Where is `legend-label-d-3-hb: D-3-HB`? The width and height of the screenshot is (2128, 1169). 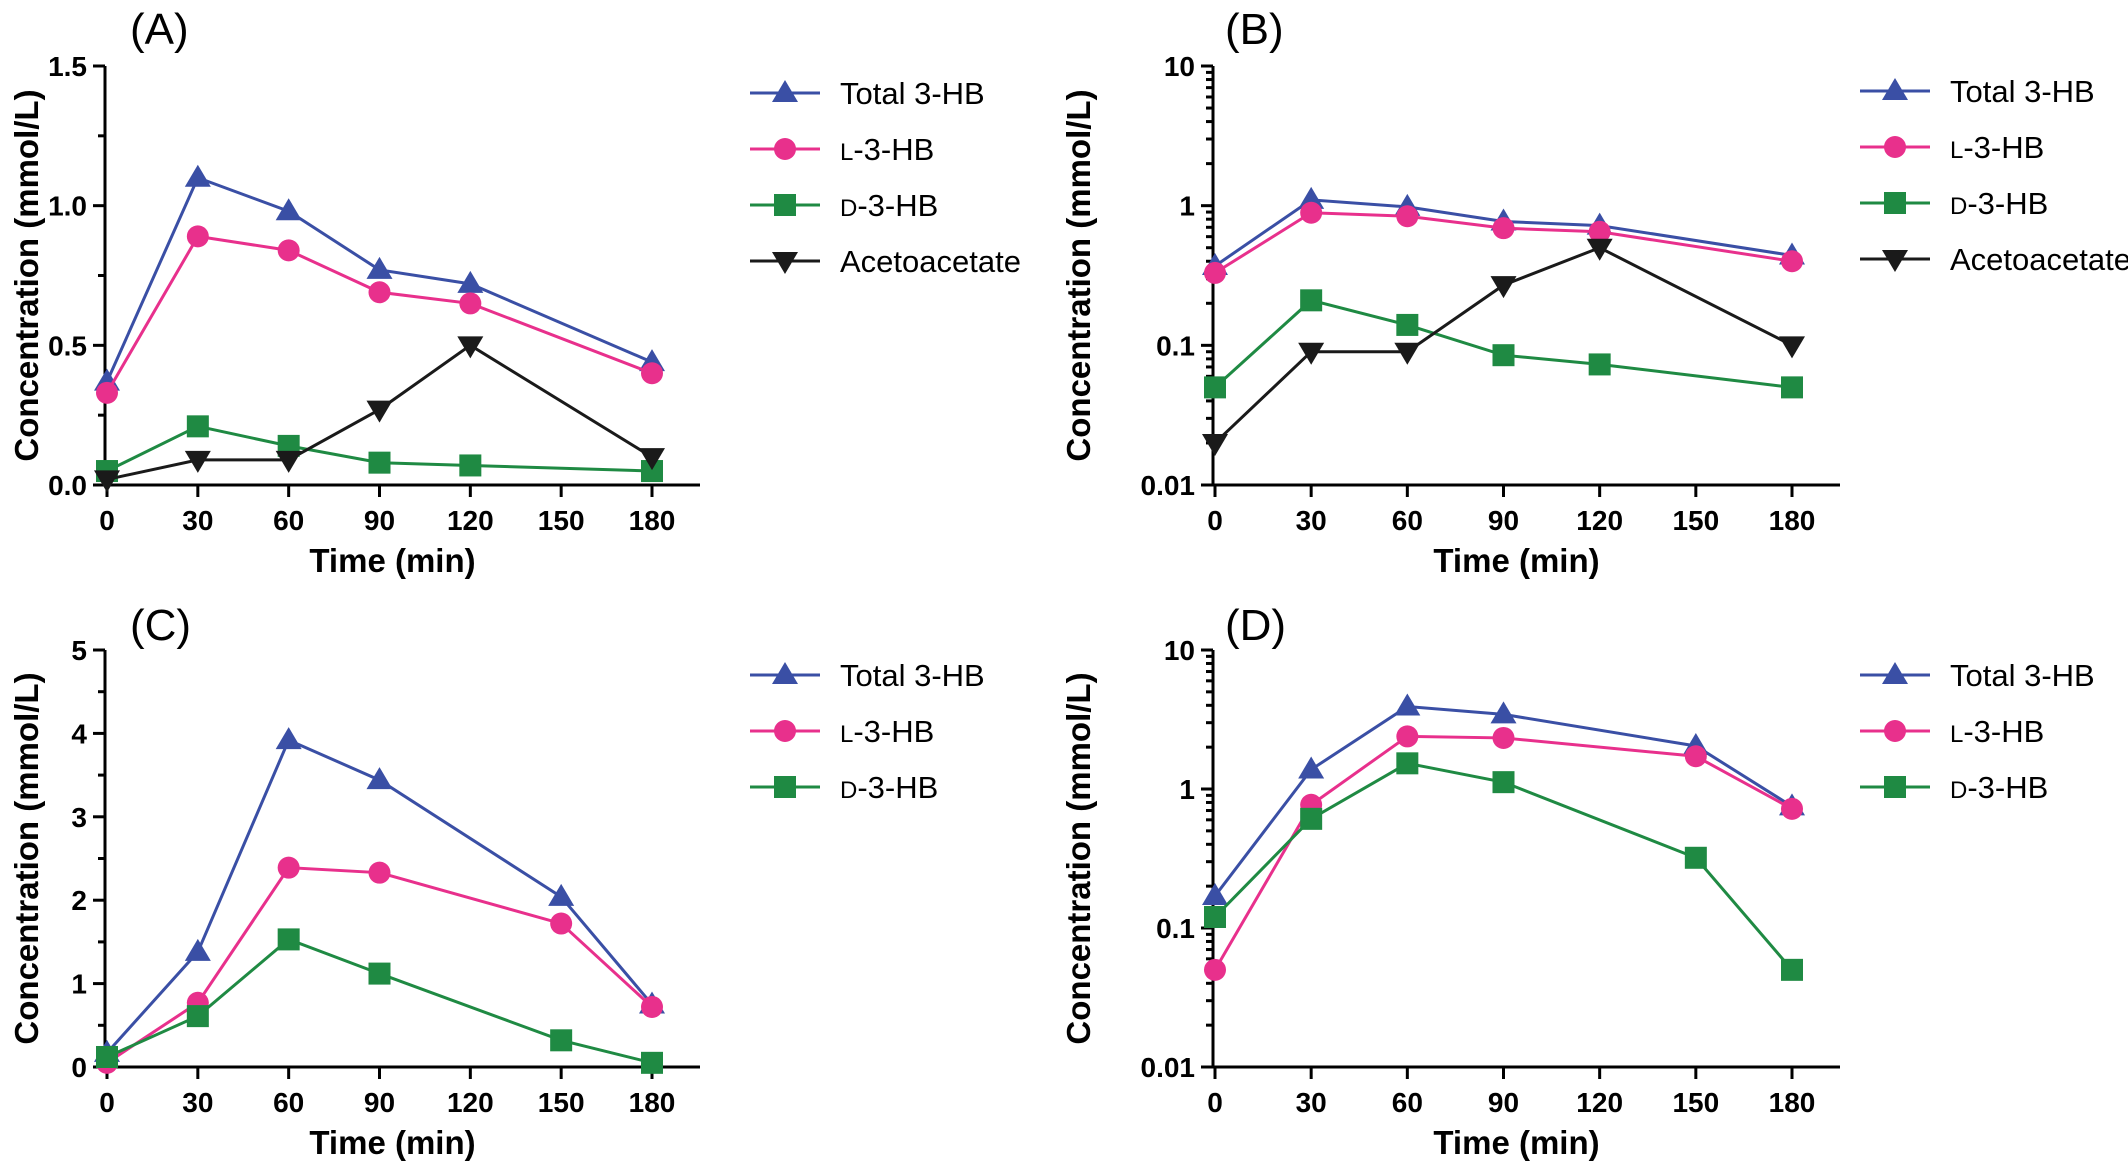
legend-label-d-3-hb: D-3-HB is located at coordinates (889, 205).